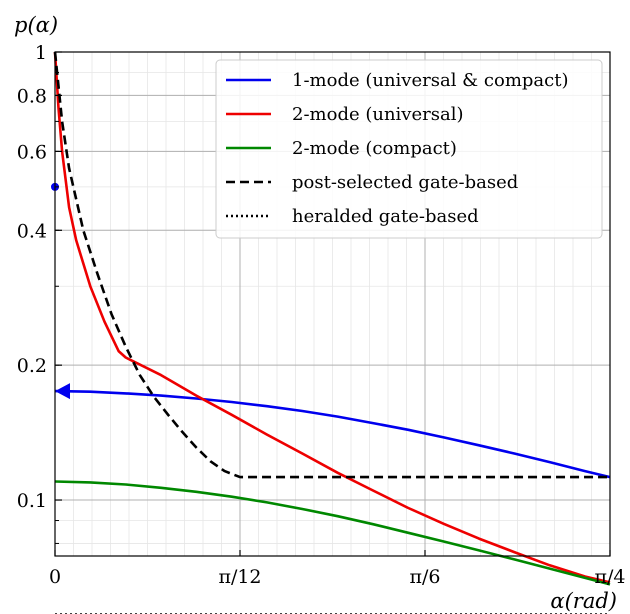 The height and width of the screenshot is (614, 630). What do you see at coordinates (405, 182) in the screenshot?
I see `legend-label: post-selected gate-based` at bounding box center [405, 182].